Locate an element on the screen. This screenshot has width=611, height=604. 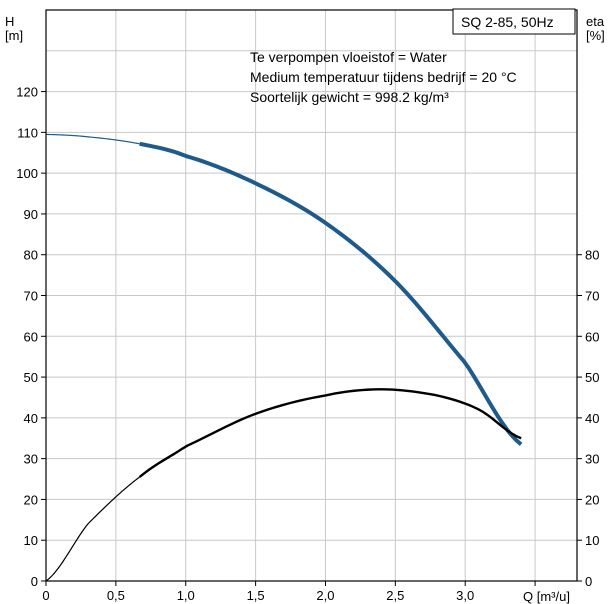
y-right-tick-labels: 0 10 20 30 40 50 60 70 80 is located at coordinates (592, 418).